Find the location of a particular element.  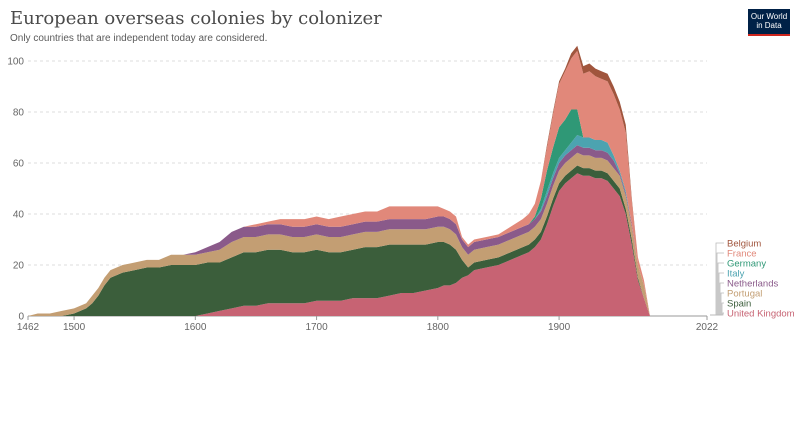

x-tick-label: 2022 is located at coordinates (707, 327).